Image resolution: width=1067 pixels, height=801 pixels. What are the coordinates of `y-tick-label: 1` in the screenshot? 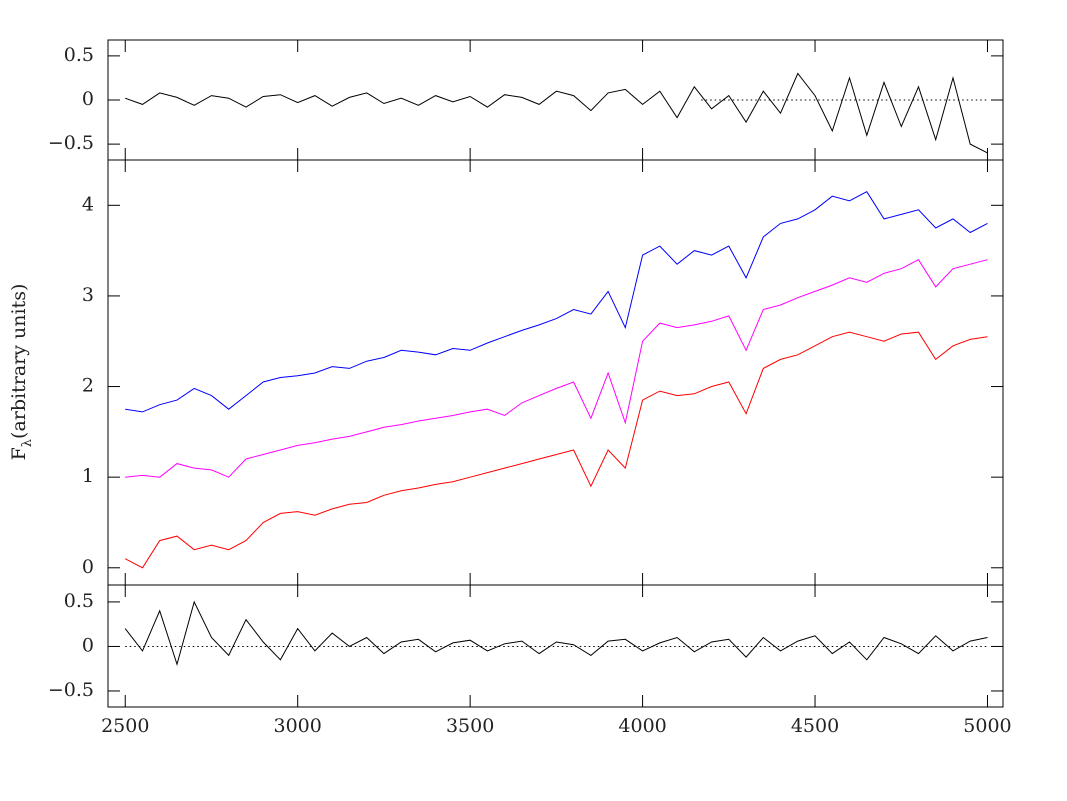 It's located at (88, 476).